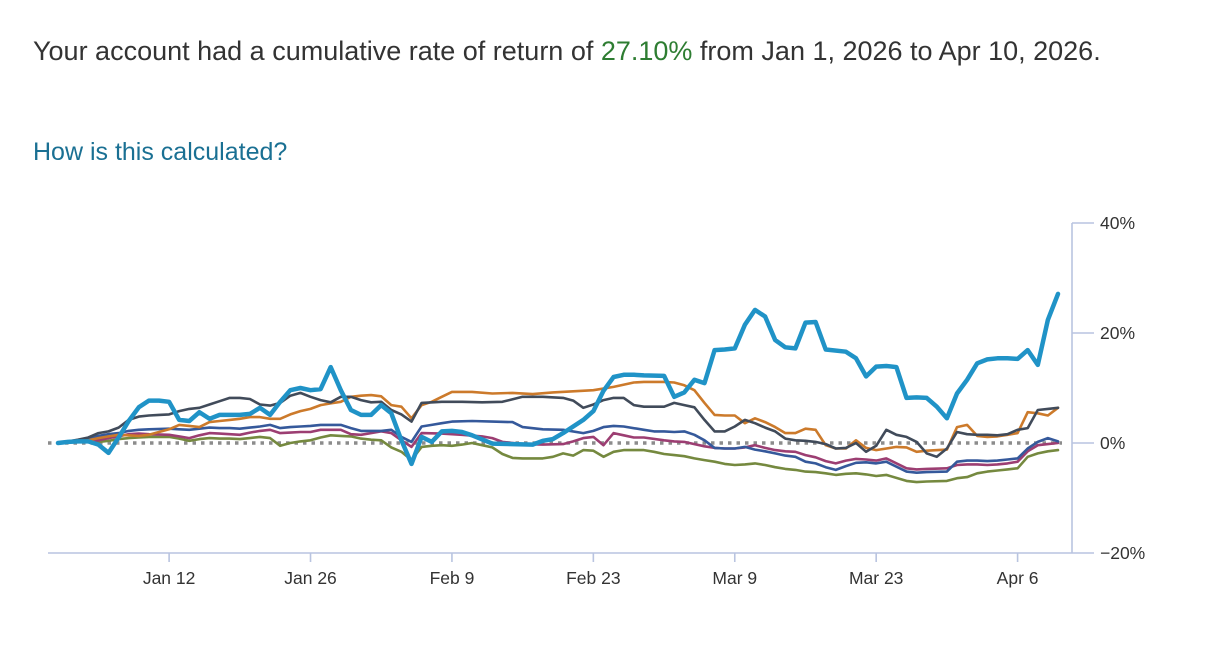  Describe the element at coordinates (1122, 553) in the screenshot. I see `y-tick-label: −20%` at that location.